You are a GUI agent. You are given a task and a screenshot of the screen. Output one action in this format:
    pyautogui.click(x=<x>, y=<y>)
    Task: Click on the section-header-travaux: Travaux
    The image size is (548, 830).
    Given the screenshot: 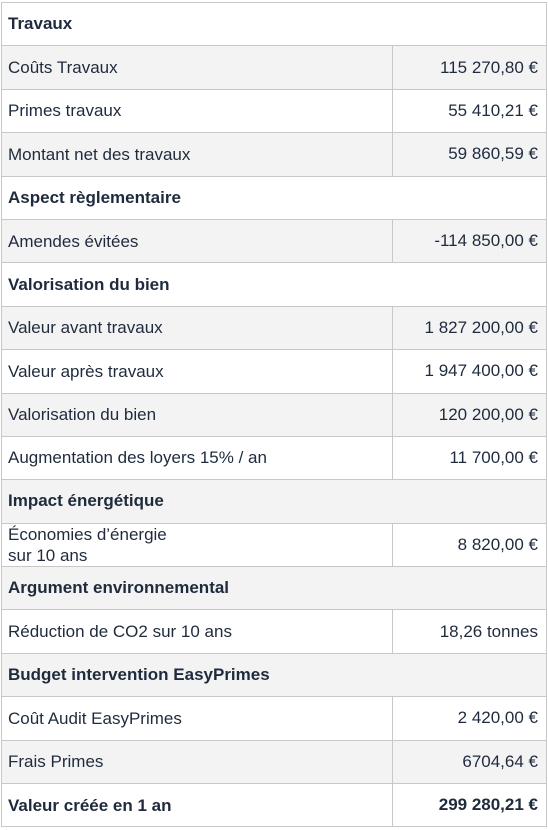 What is the action you would take?
    pyautogui.click(x=274, y=25)
    